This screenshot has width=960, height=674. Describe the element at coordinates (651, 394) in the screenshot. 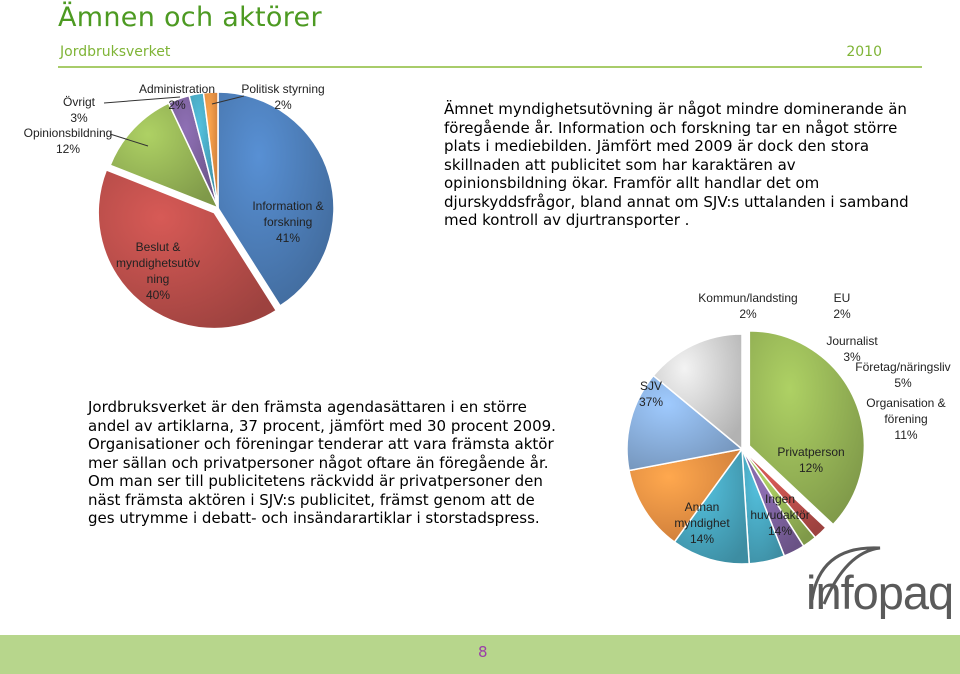

I see `actors-pie-label-sjv: SJV 37%` at that location.